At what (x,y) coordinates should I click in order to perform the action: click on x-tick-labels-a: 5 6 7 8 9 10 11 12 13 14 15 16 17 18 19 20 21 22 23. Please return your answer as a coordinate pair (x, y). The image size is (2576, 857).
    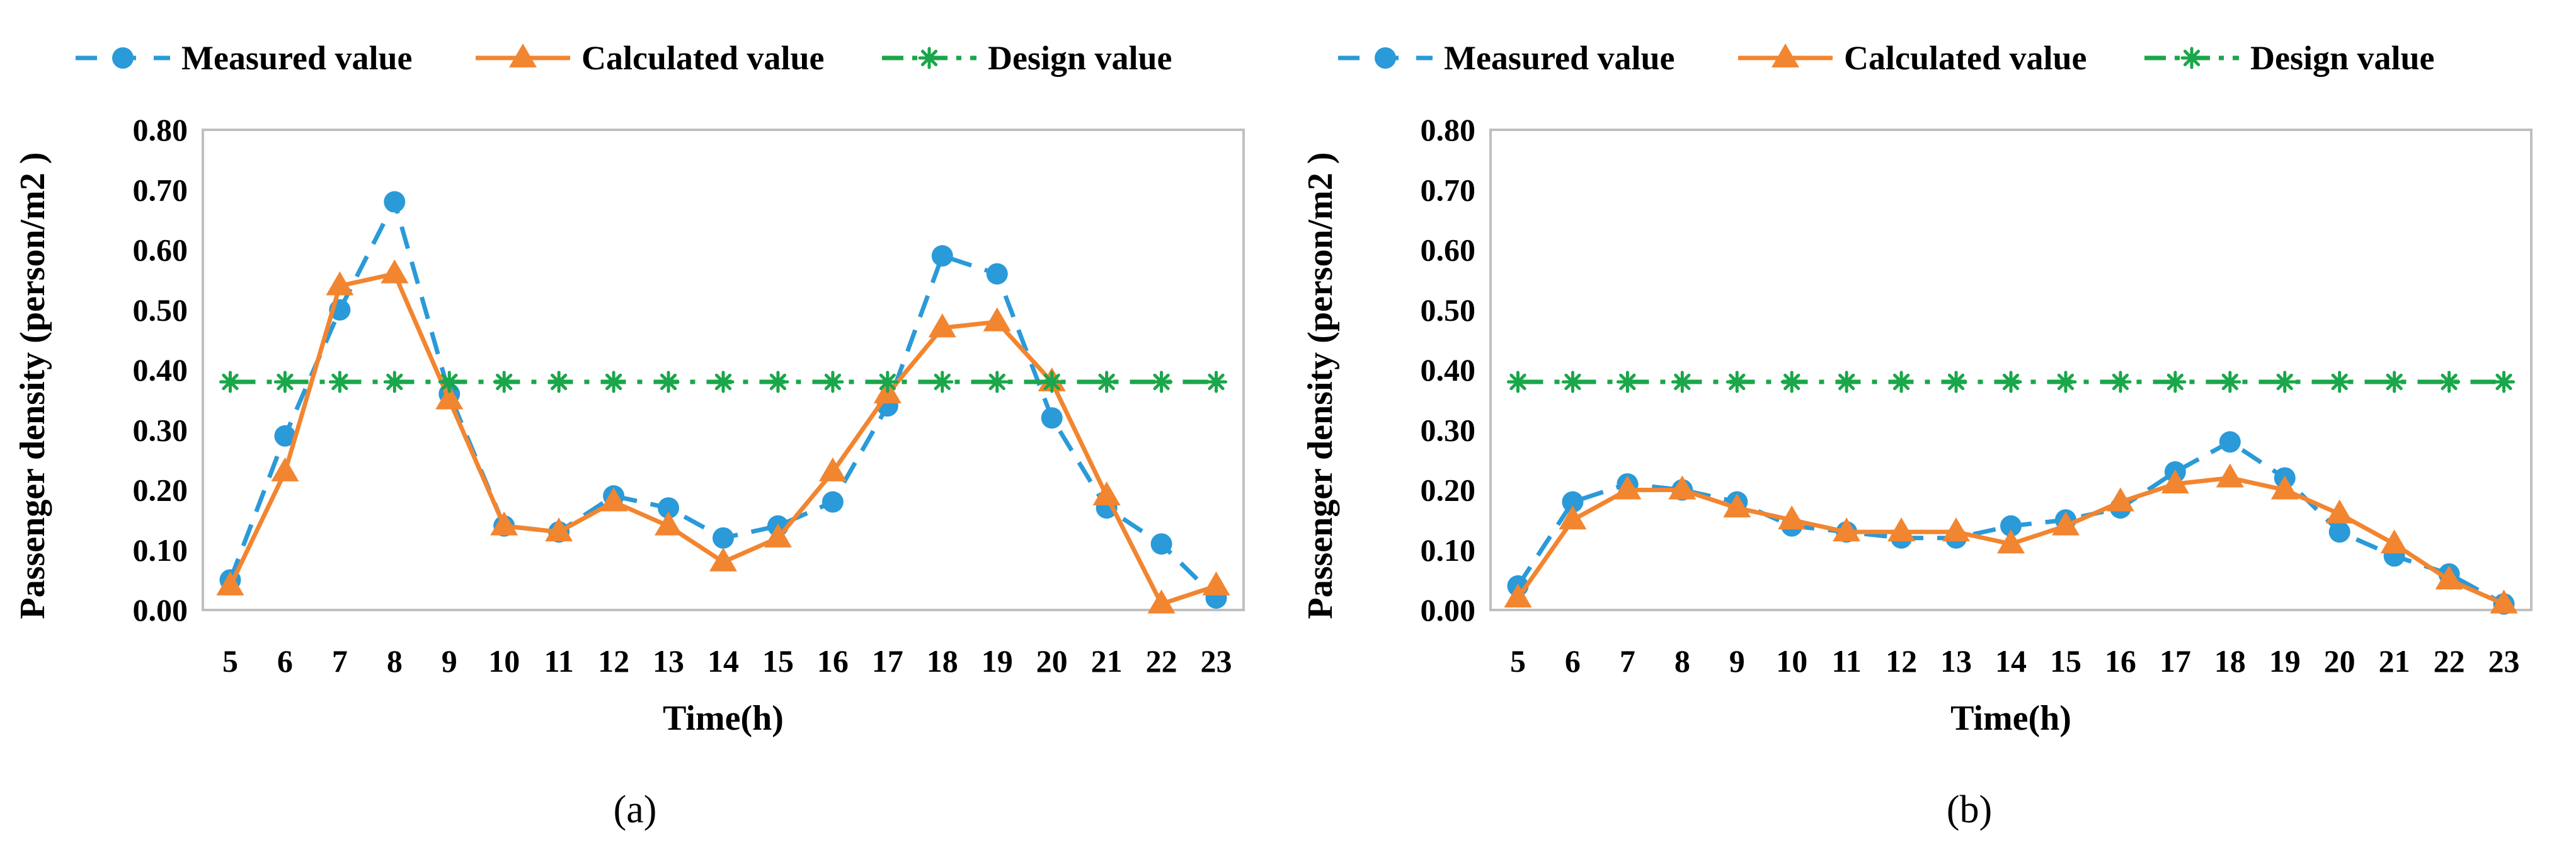
    Looking at the image, I should click on (727, 661).